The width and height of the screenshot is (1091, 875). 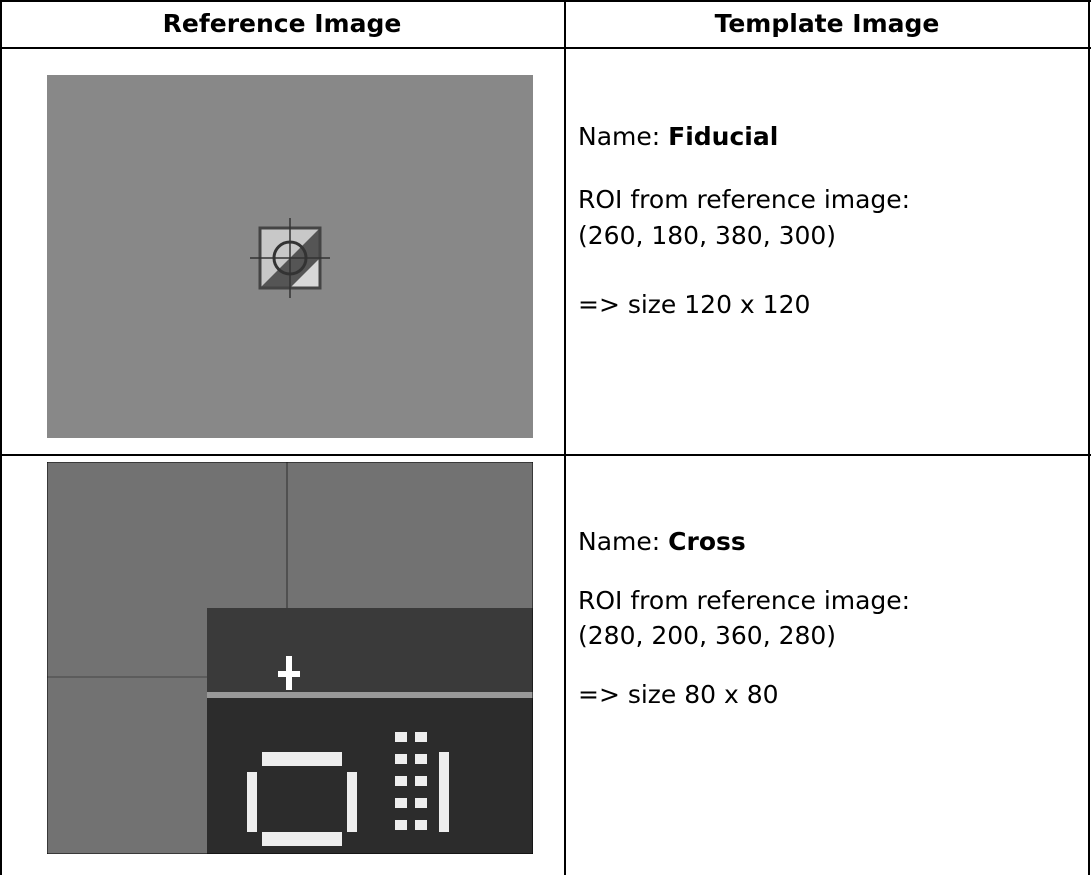 What do you see at coordinates (707, 635) in the screenshot?
I see `roi: (280, 200, 360, 280)` at bounding box center [707, 635].